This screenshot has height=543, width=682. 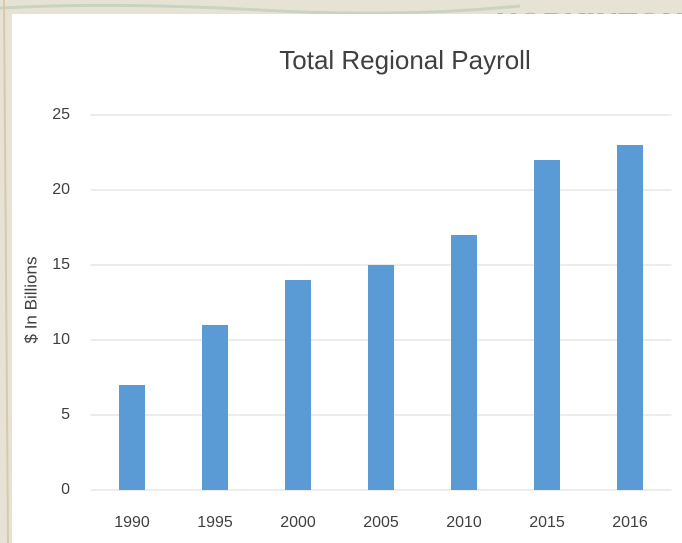 What do you see at coordinates (132, 522) in the screenshot?
I see `x-tick-label: 1990` at bounding box center [132, 522].